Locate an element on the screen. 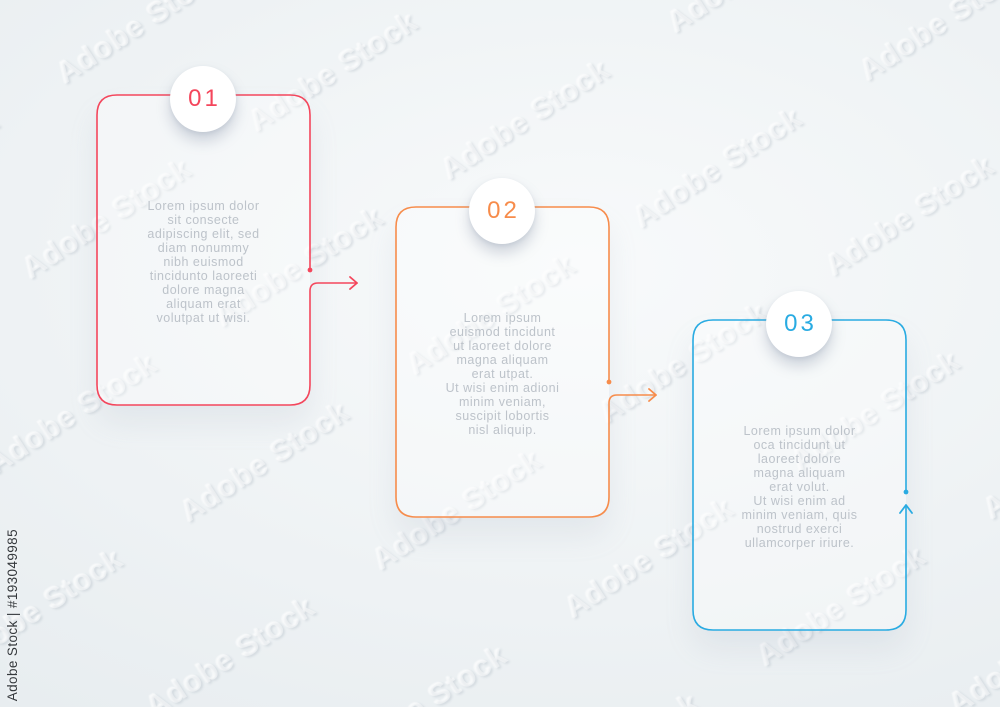 This screenshot has width=1000, height=707. step-box-03-fill is located at coordinates (799, 475).